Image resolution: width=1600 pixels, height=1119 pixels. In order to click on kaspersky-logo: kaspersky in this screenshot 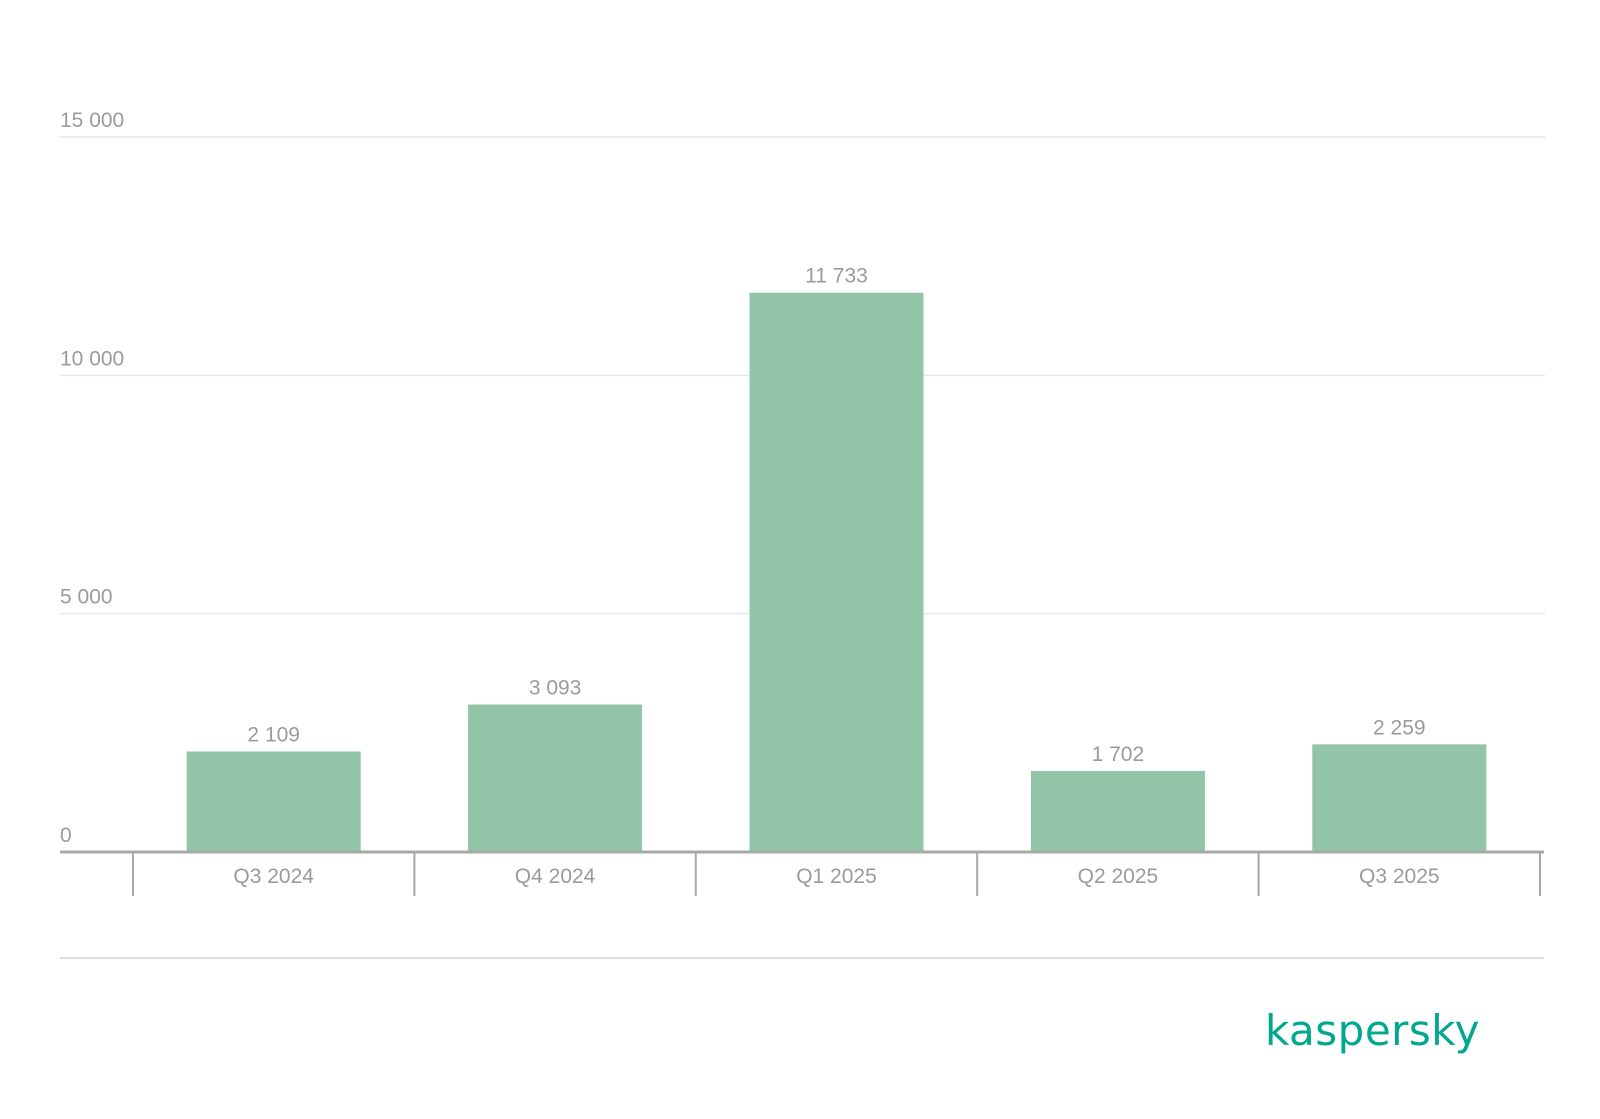, I will do `click(1372, 1030)`.